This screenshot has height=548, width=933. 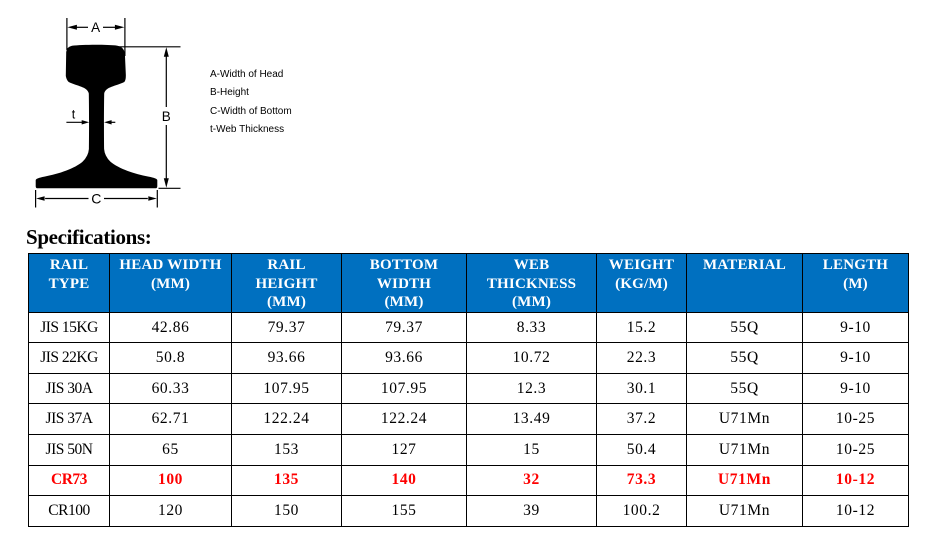 I want to click on svg-text: B, so click(x=166, y=116).